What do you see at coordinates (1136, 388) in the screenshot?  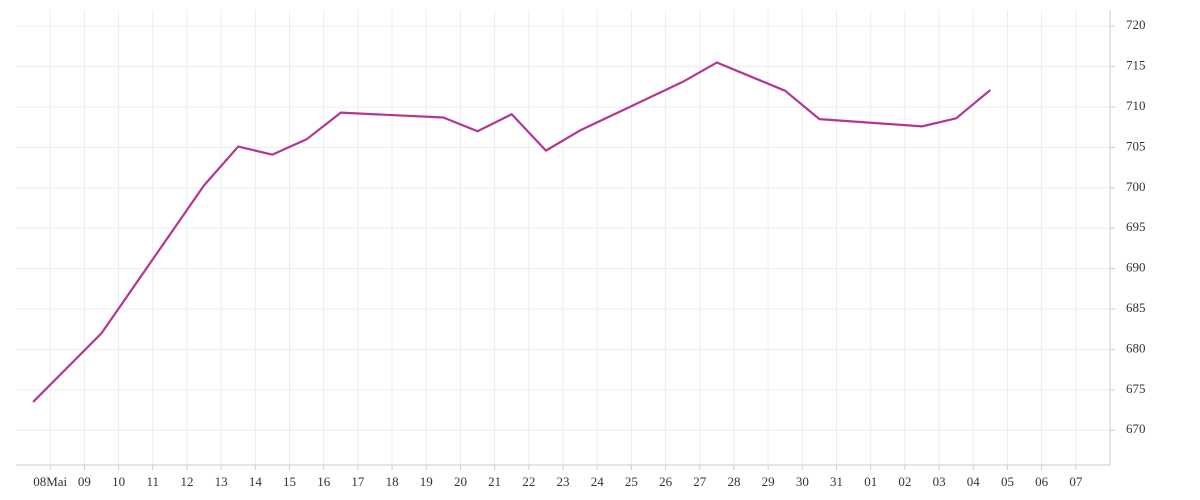 I see `y-tick-label: 675` at bounding box center [1136, 388].